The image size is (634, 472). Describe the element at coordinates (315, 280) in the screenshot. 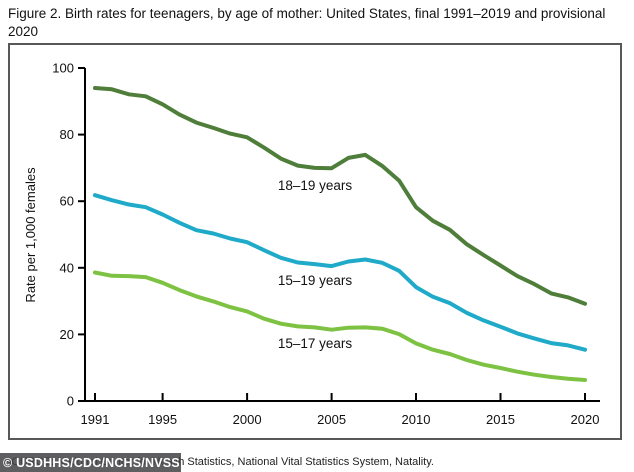

I see `series-label-15-19: 15–19 years` at that location.